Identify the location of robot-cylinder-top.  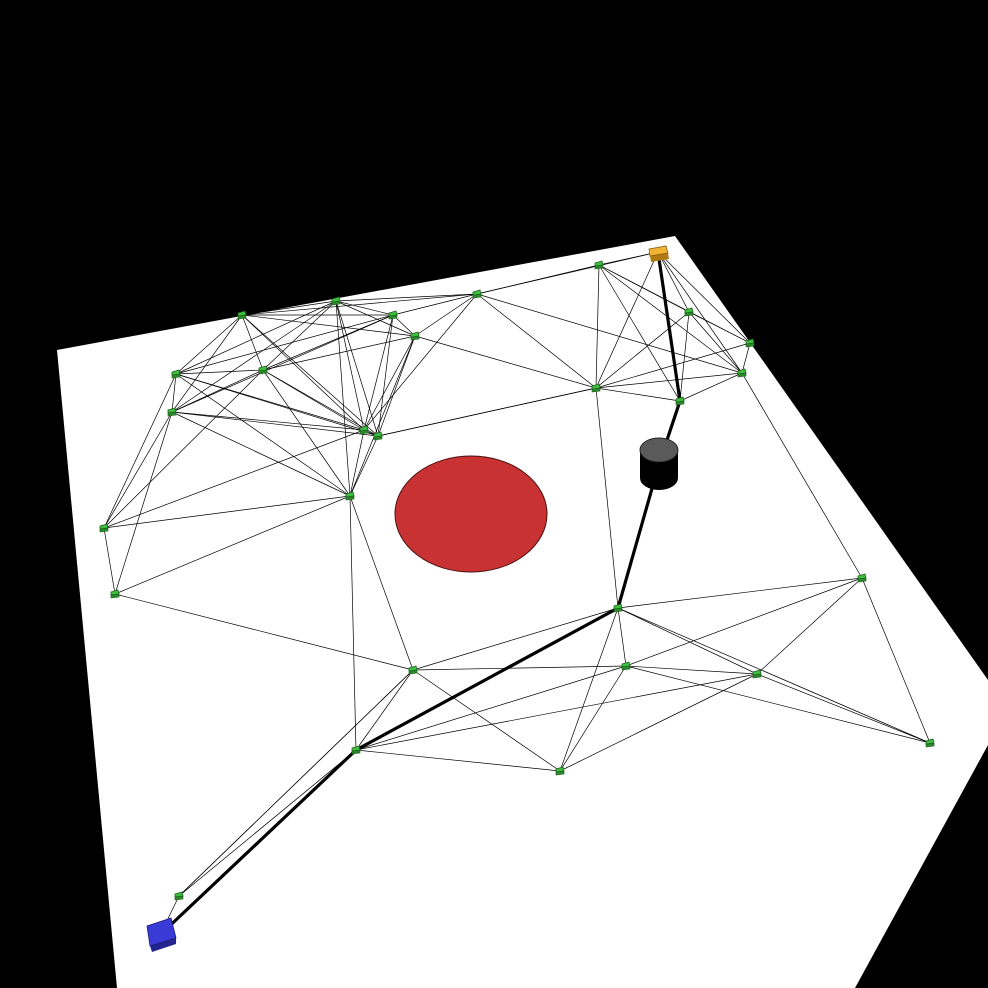
(659, 450).